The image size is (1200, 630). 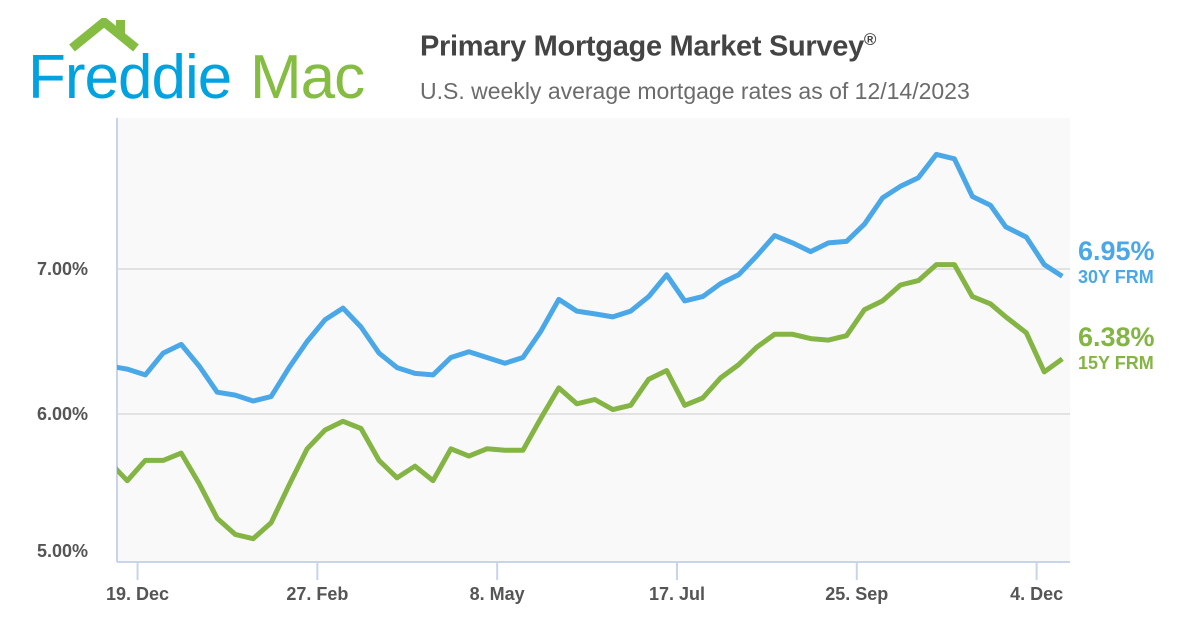 What do you see at coordinates (870, 39) in the screenshot?
I see `registered-mark: ®` at bounding box center [870, 39].